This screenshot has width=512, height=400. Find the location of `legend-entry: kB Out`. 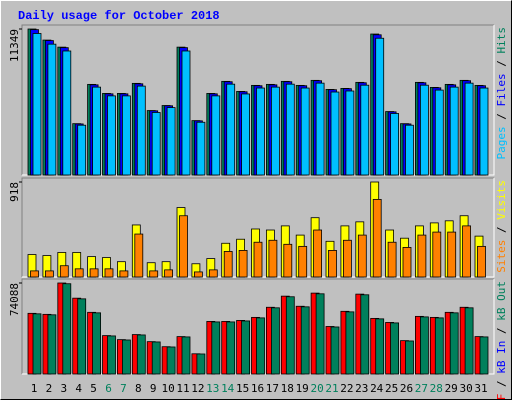

legend-entry: kB Out is located at coordinates (501, 301).